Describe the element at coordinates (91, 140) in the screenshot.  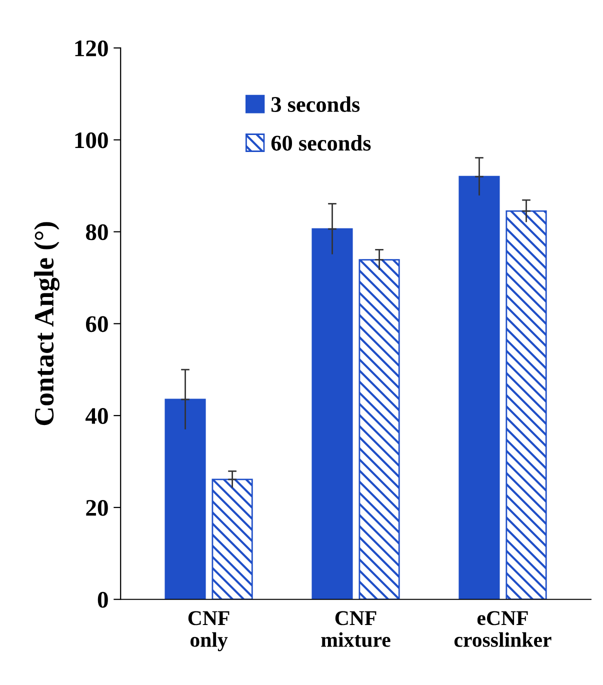
I see `y-tick-label: 100` at that location.